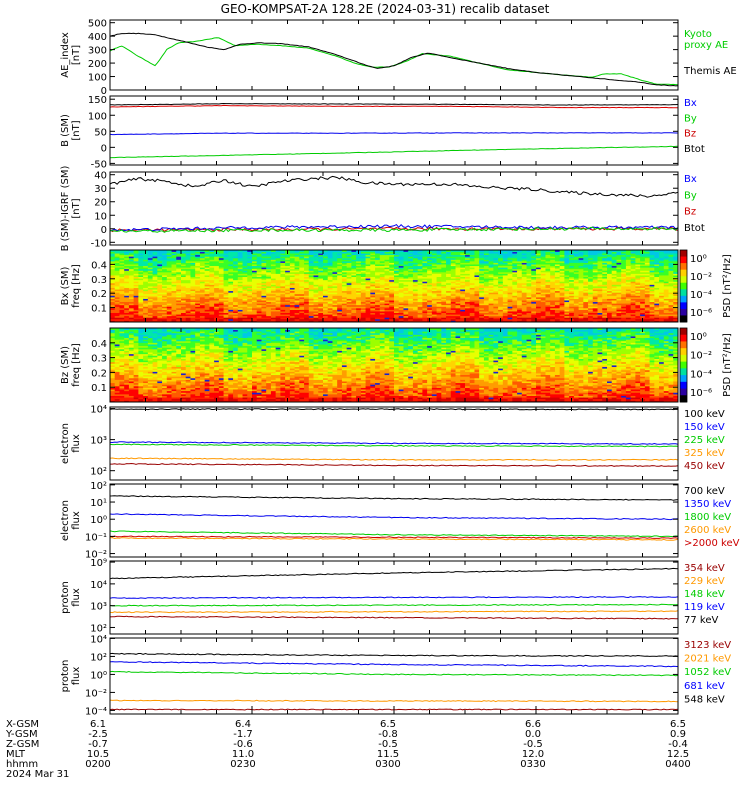 The width and height of the screenshot is (750, 800). Describe the element at coordinates (100, 189) in the screenshot. I see `y-tick-label: 30` at that location.